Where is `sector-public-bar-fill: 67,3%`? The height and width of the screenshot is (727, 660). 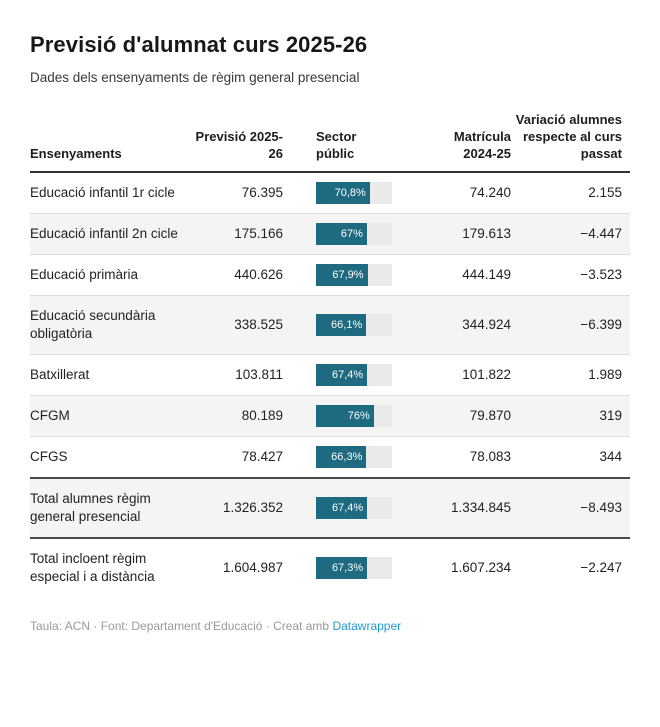
sector-public-bar-fill: 67,3% is located at coordinates (342, 568).